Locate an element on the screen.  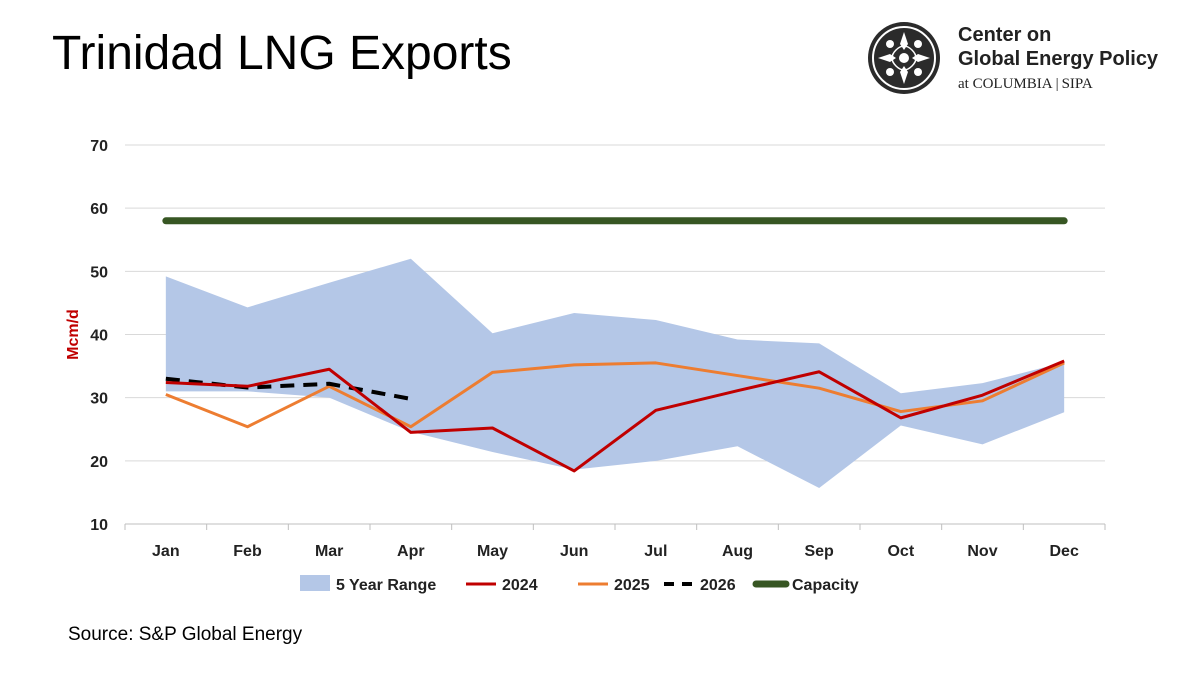
x-tick-label-aug: Aug is located at coordinates (737, 551).